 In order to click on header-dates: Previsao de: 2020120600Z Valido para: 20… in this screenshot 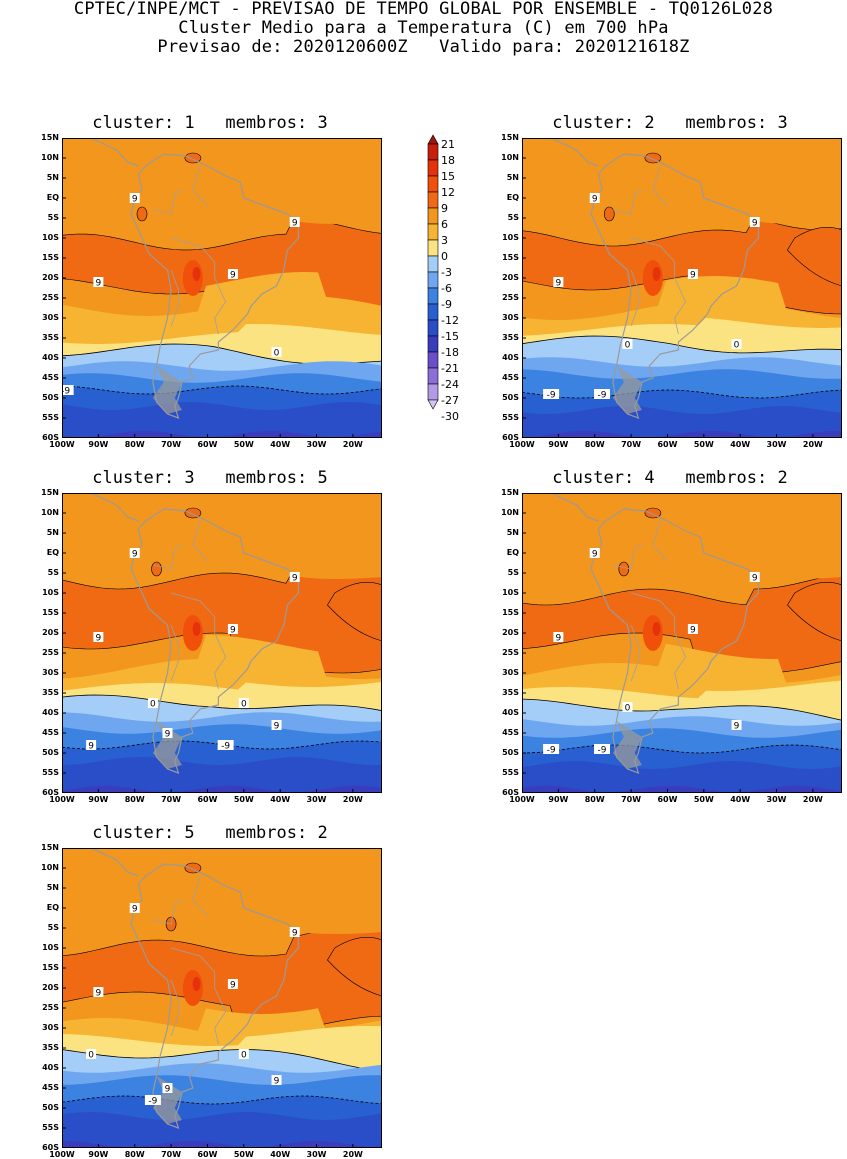, I will do `click(423, 47)`.